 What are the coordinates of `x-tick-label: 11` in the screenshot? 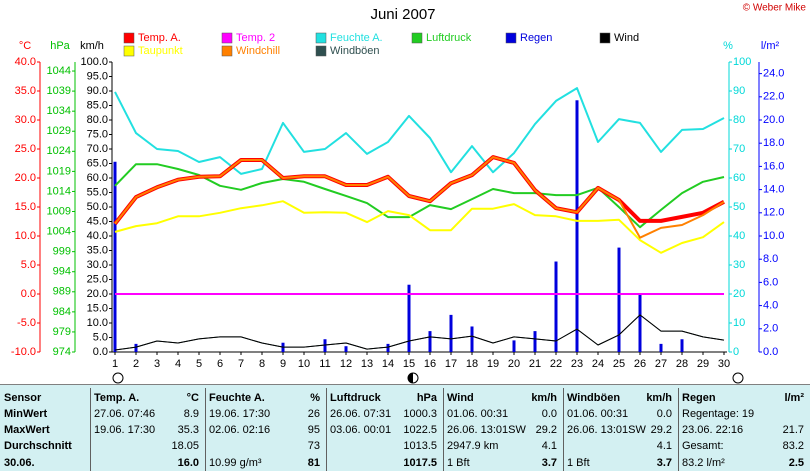 It's located at (324, 364).